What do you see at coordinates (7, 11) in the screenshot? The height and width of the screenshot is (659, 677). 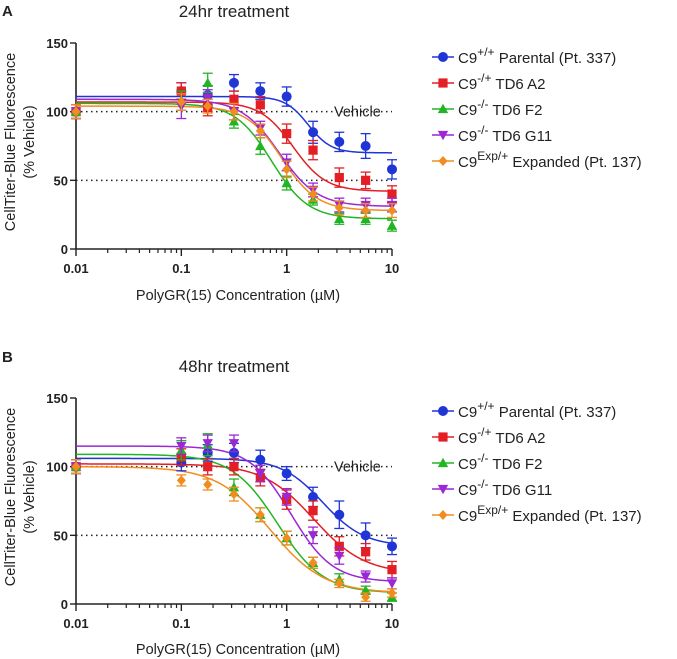 I see `panel-label: A` at bounding box center [7, 11].